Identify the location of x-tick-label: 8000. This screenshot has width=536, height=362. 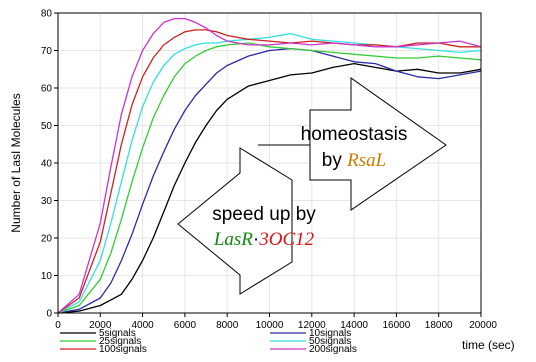
(227, 325).